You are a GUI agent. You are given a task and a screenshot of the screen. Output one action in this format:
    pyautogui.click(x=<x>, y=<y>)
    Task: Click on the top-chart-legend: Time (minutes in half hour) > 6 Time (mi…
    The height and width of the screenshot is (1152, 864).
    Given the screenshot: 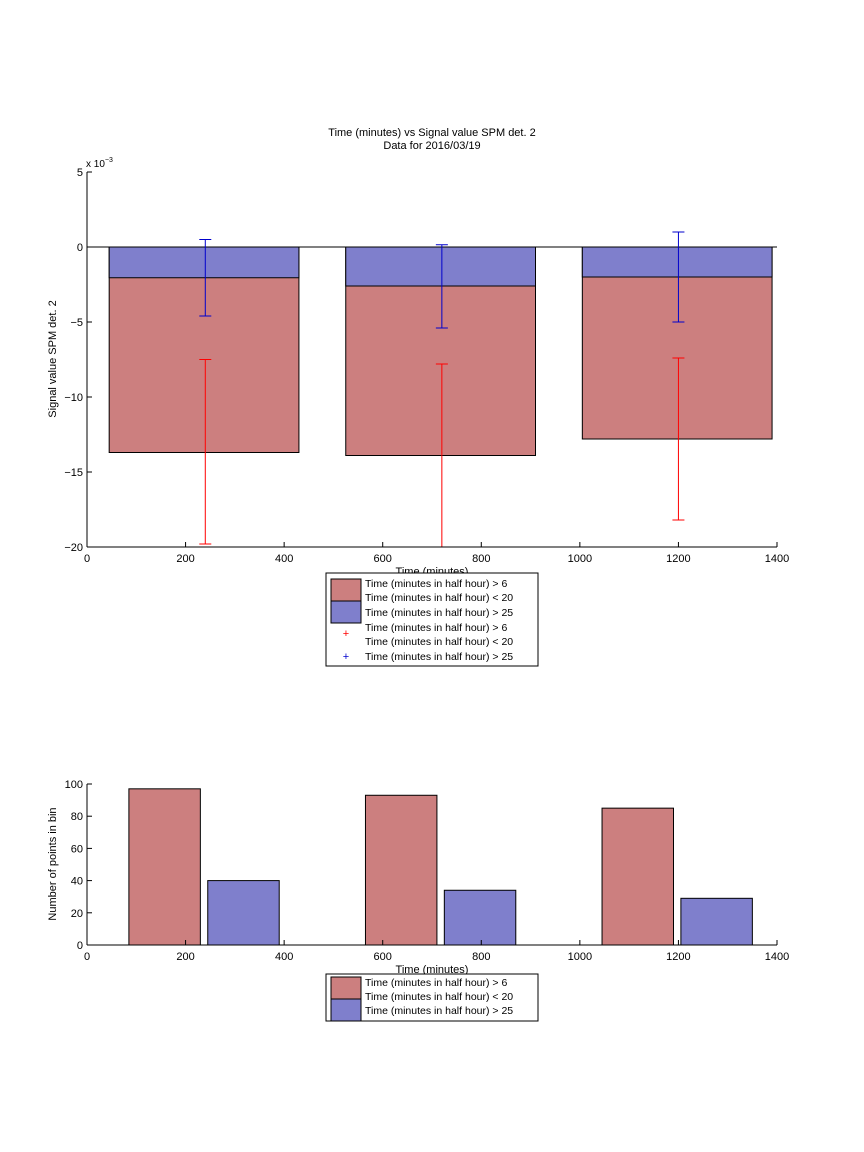 What is the action you would take?
    pyautogui.click(x=432, y=619)
    